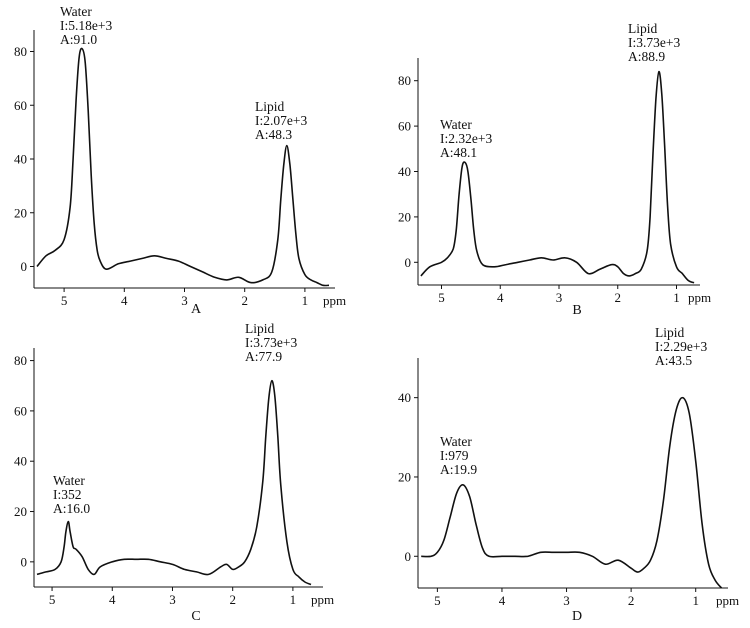 Image resolution: width=750 pixels, height=628 pixels. I want to click on panel-label: C, so click(195, 616).